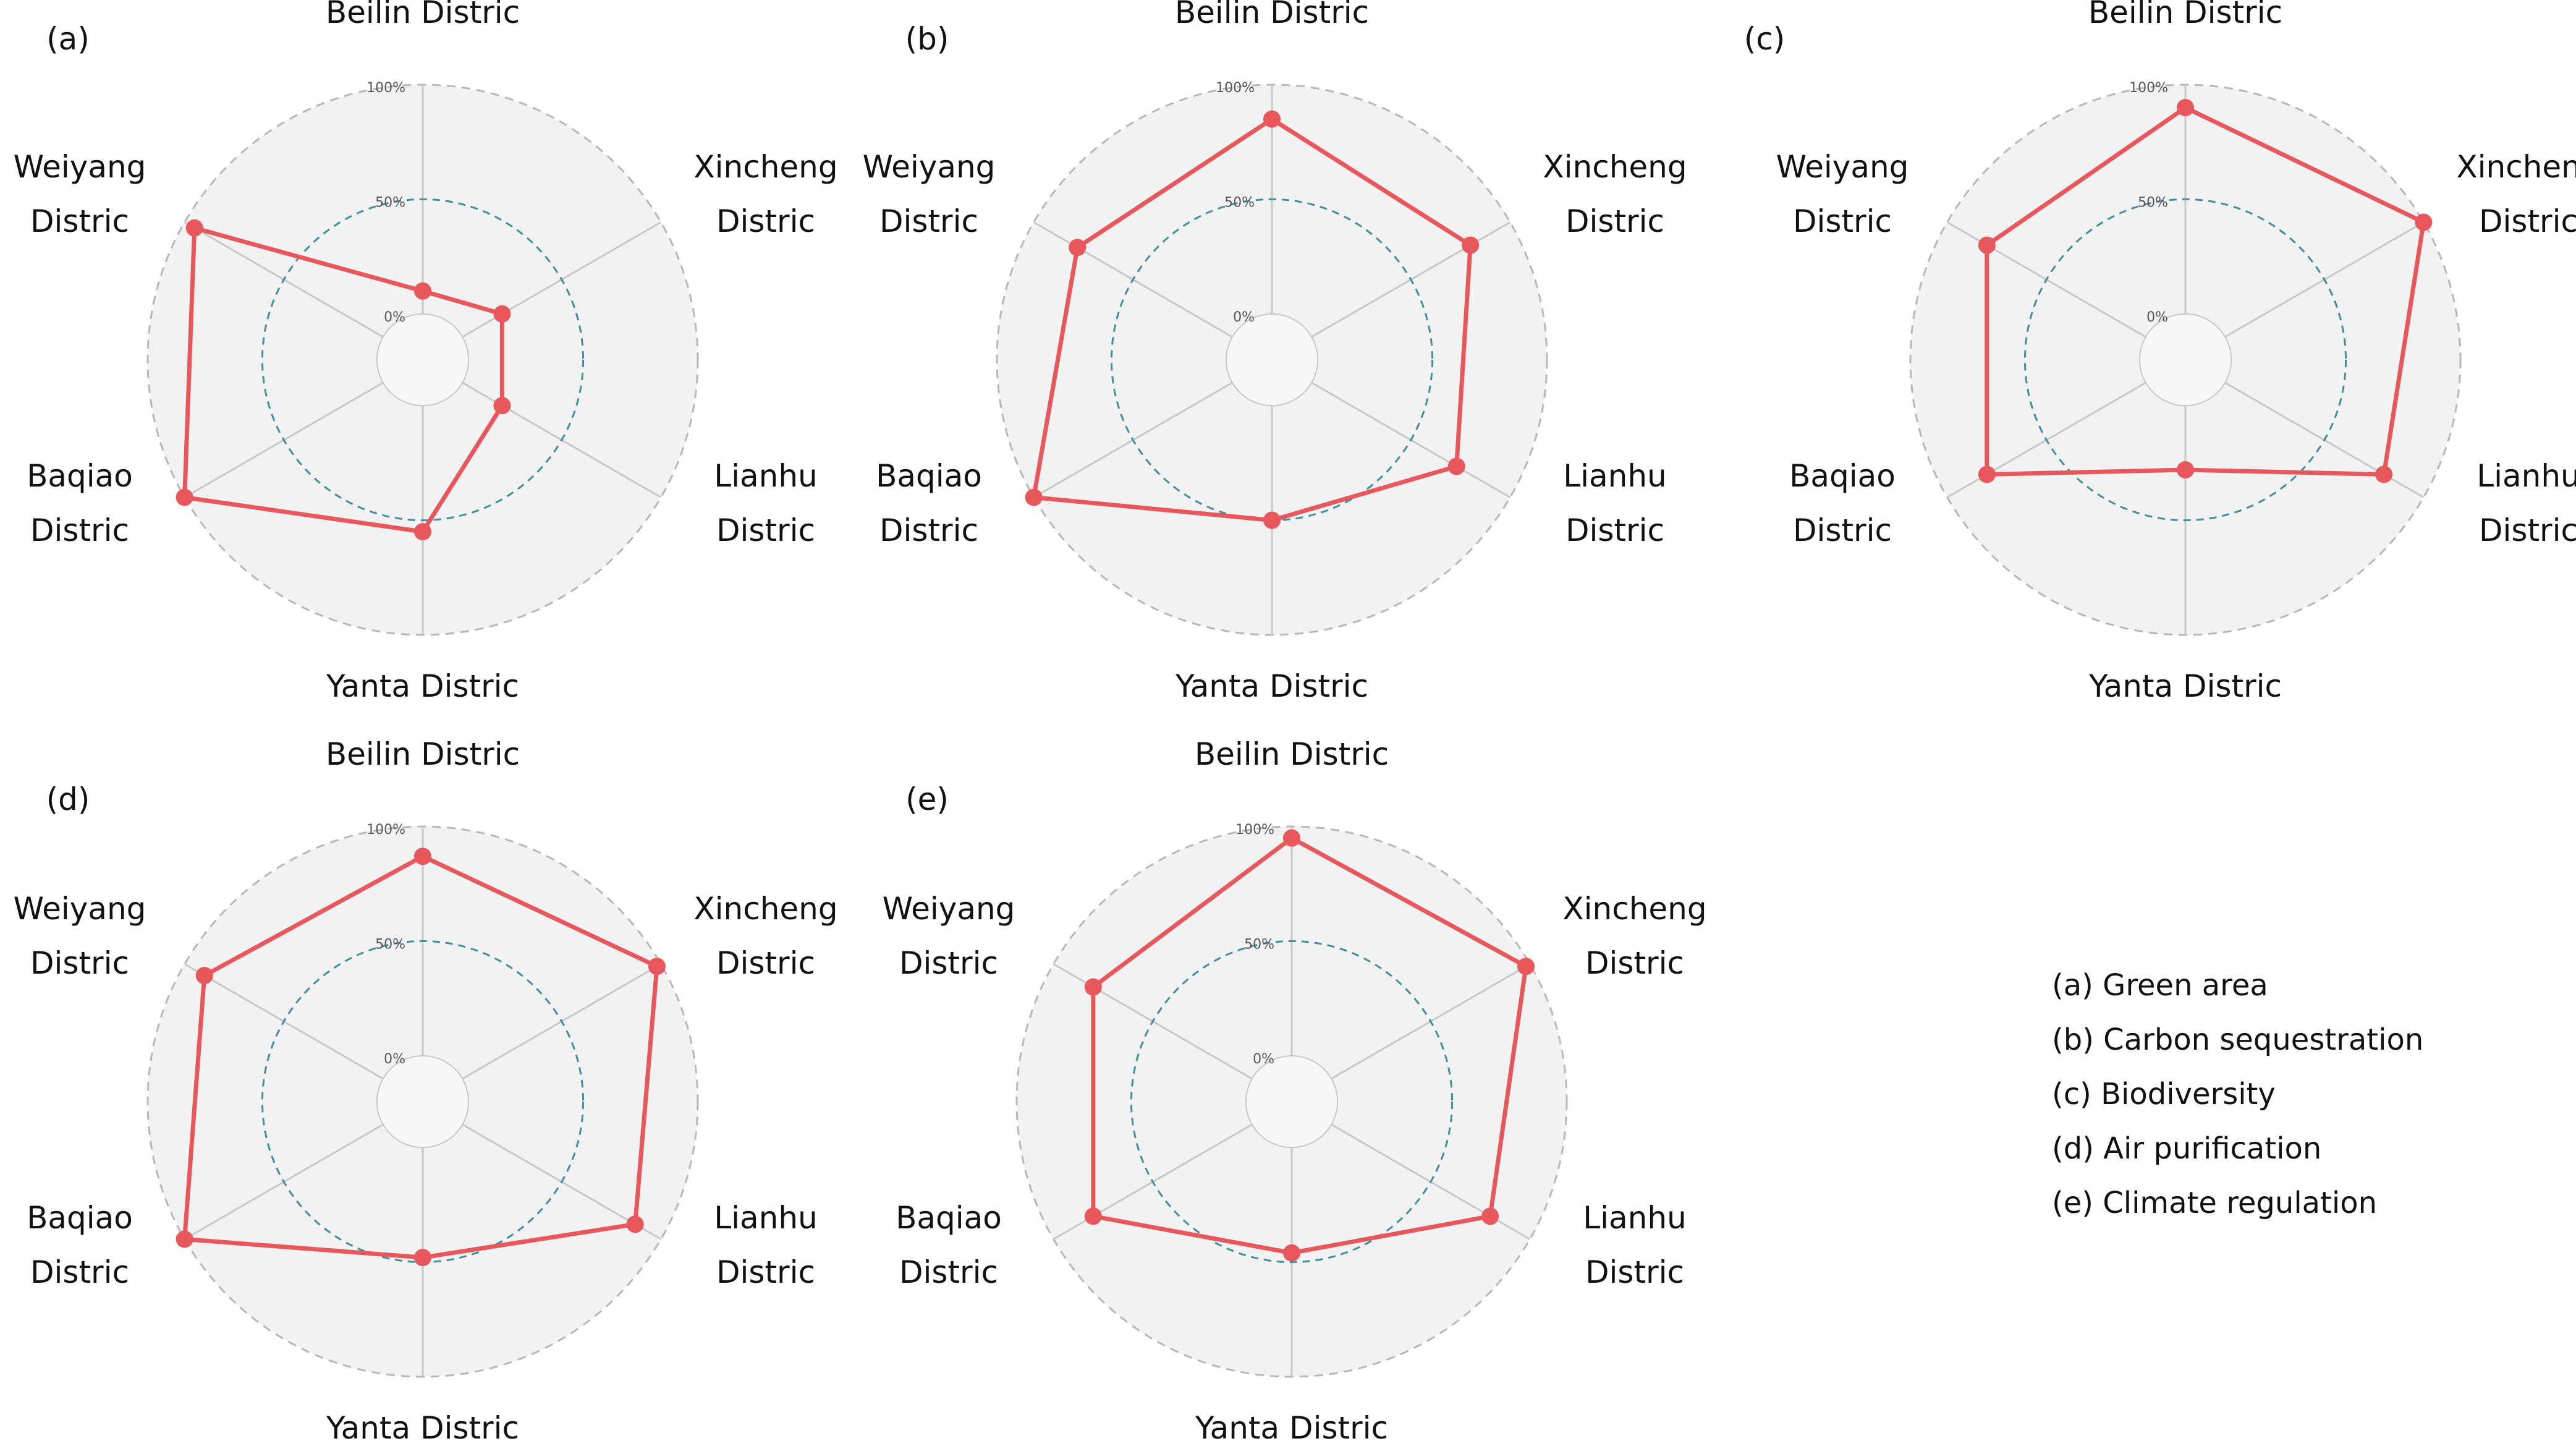 This screenshot has width=2576, height=1454. I want to click on panel-label-d: (d), so click(68, 799).